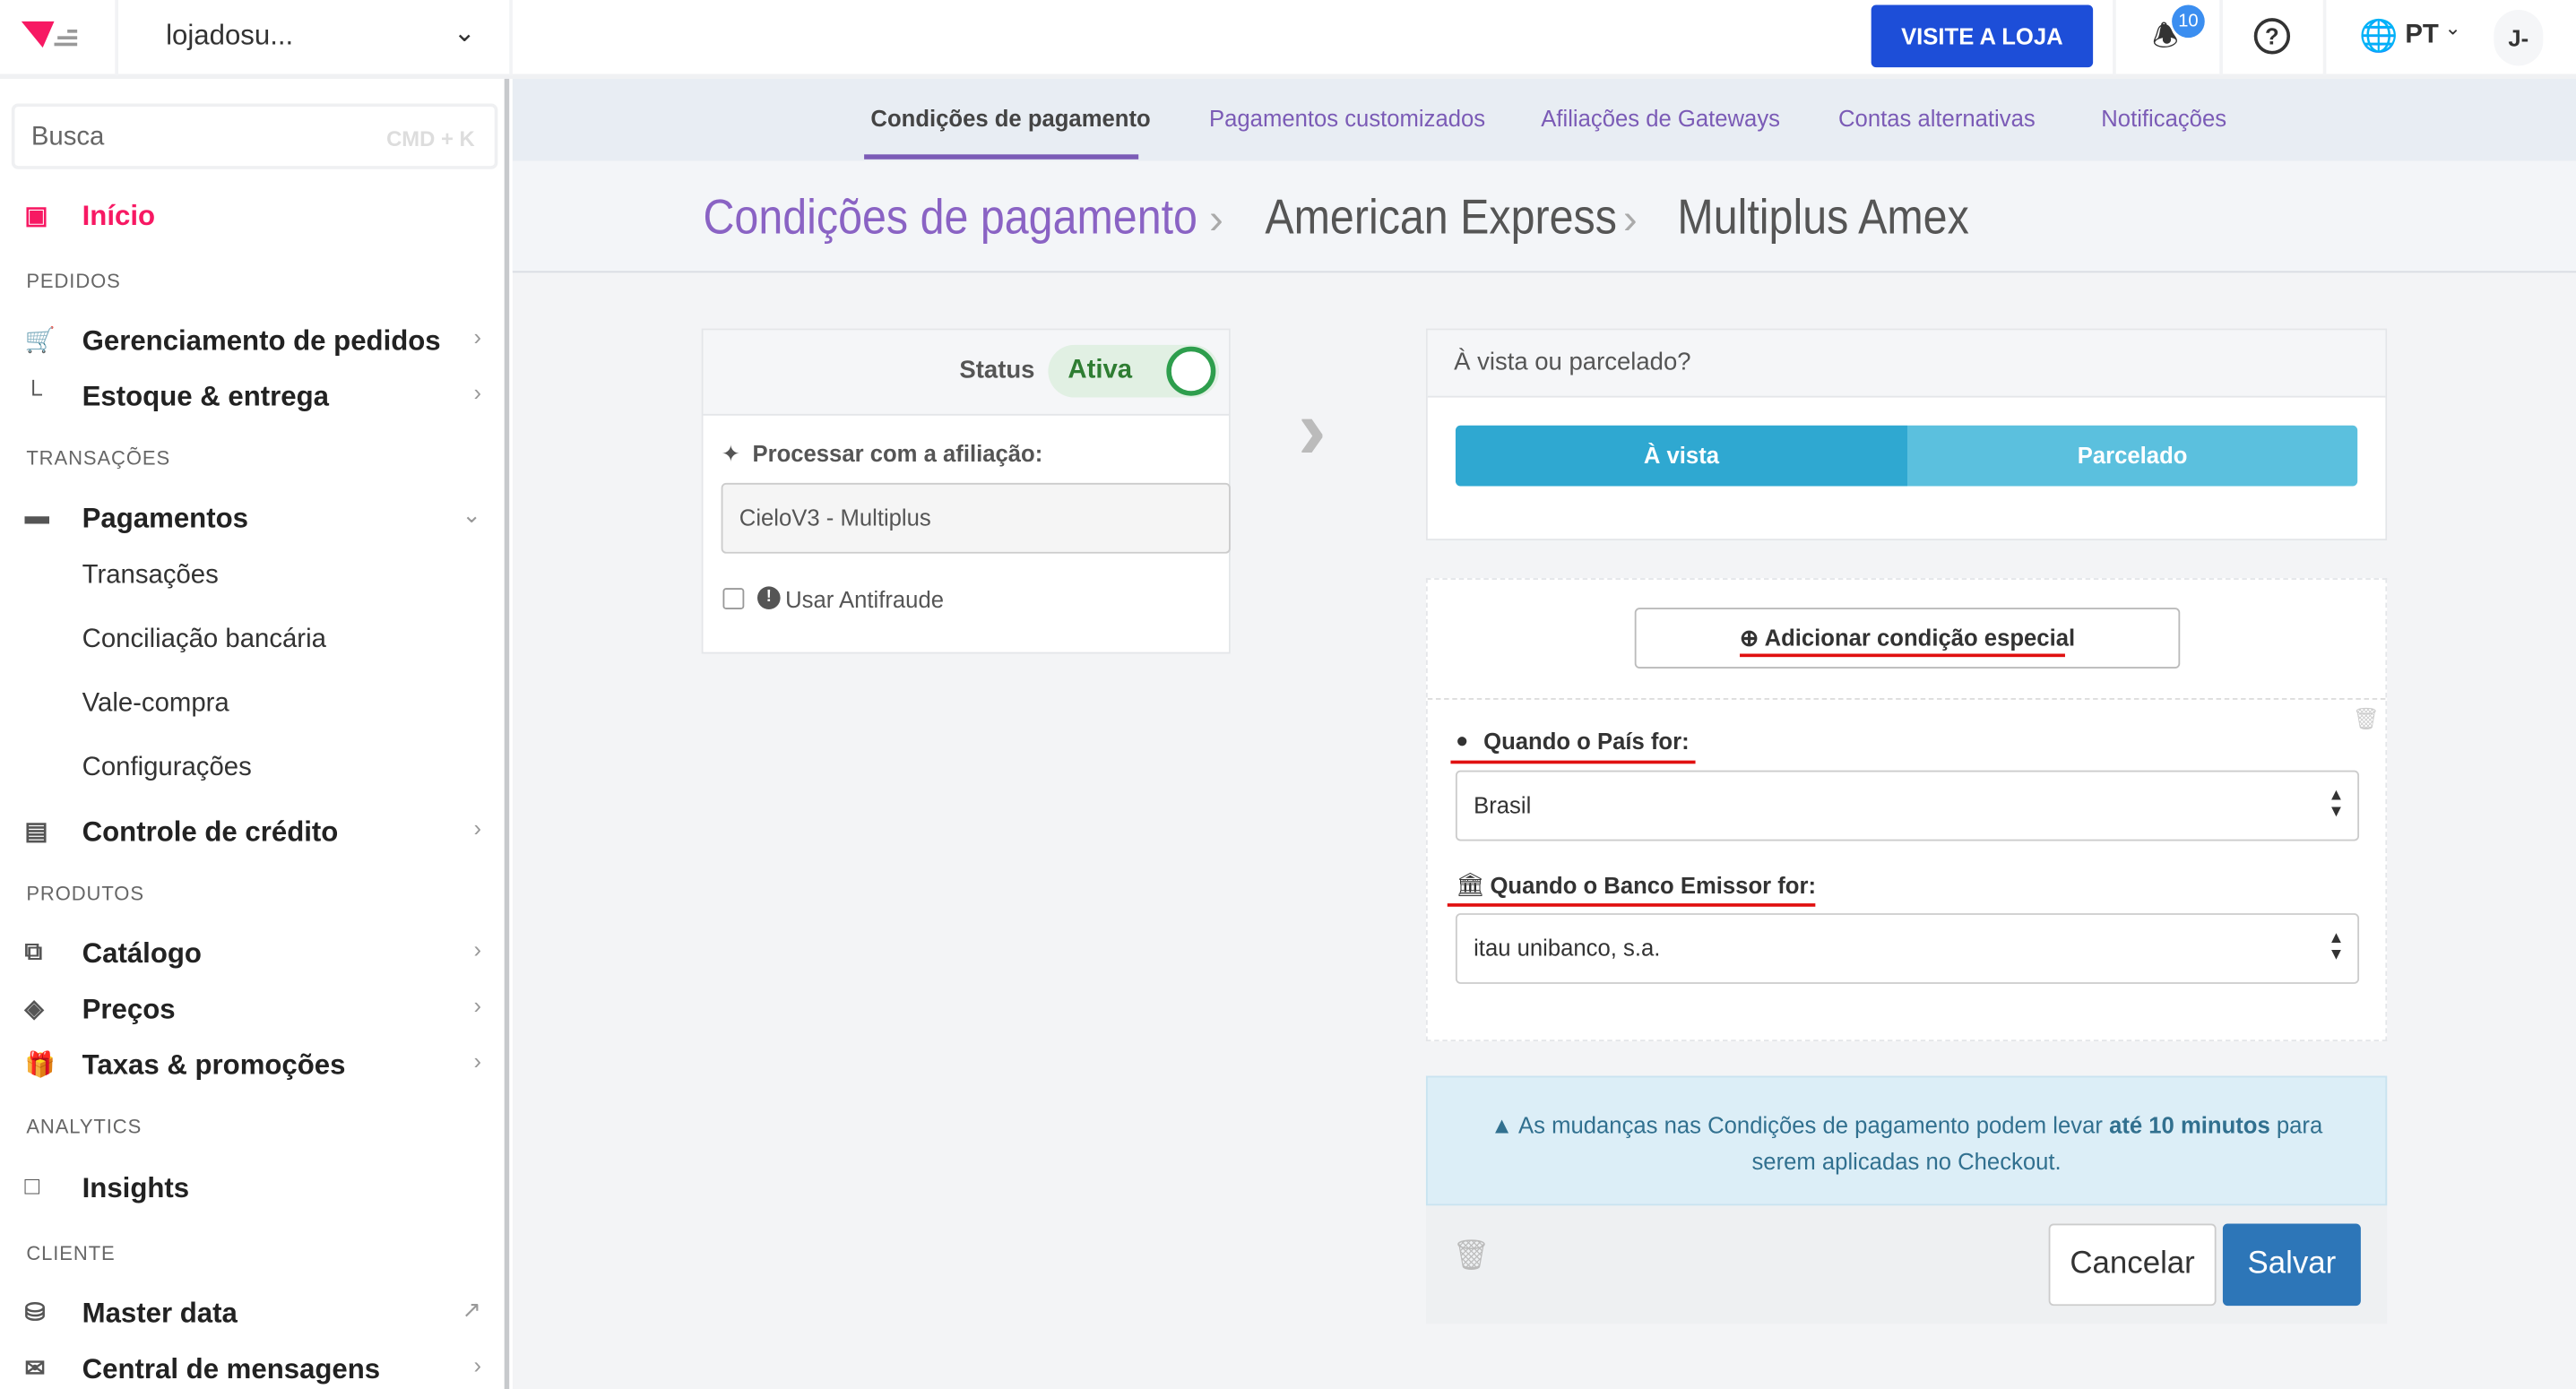 The width and height of the screenshot is (2576, 1389). Describe the element at coordinates (2132, 456) in the screenshot. I see `option-installments-button: Parcelado` at that location.